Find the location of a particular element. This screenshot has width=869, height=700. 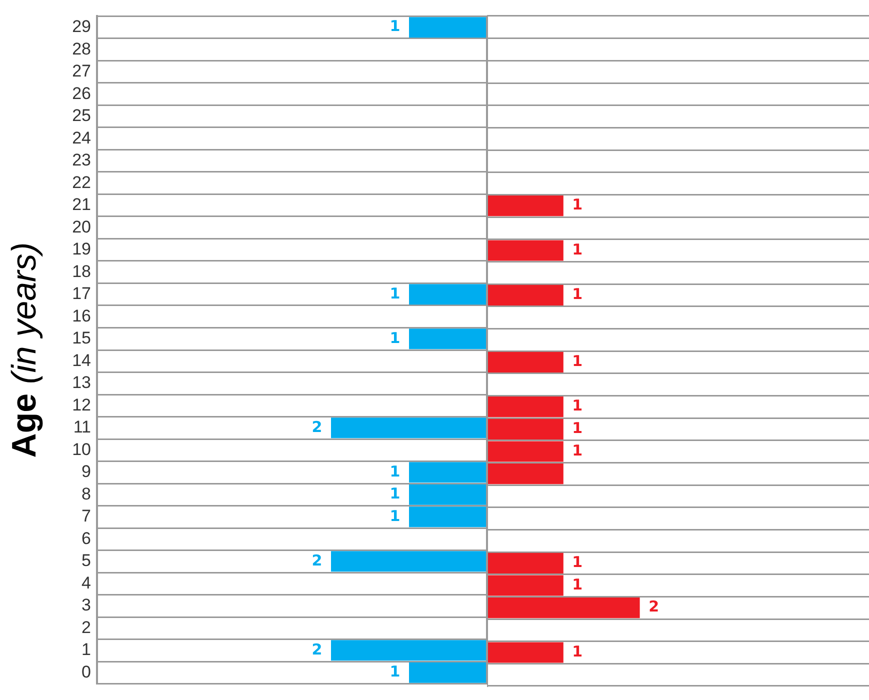

y-tick-label: 19 is located at coordinates (81, 249).